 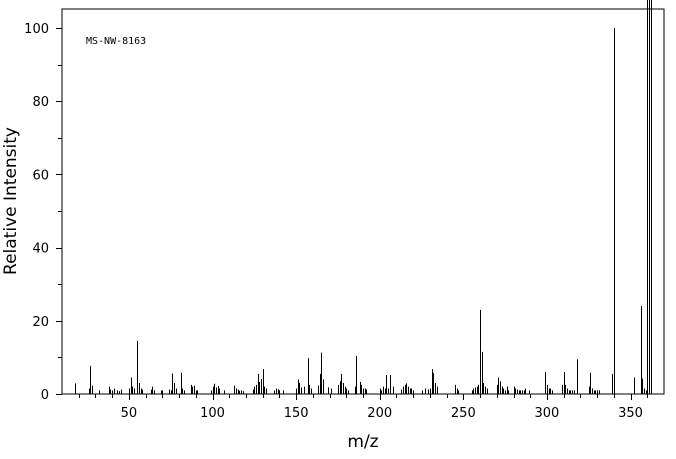 I want to click on y-tick-label: 40, so click(x=40, y=249).